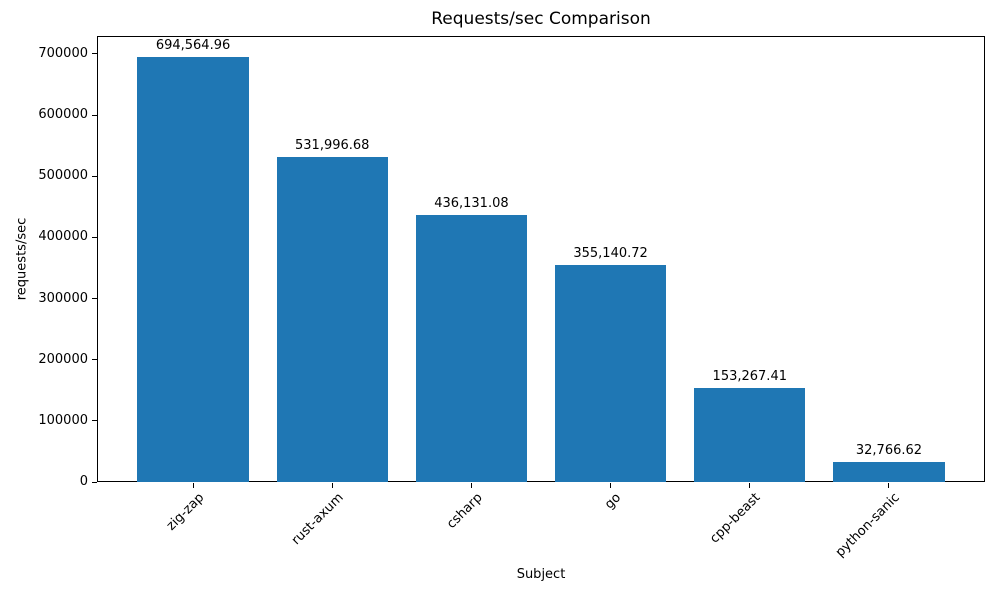 Image resolution: width=1000 pixels, height=600 pixels. Describe the element at coordinates (735, 518) in the screenshot. I see `x-tick-label-cpp-beast: cpp-beast` at that location.